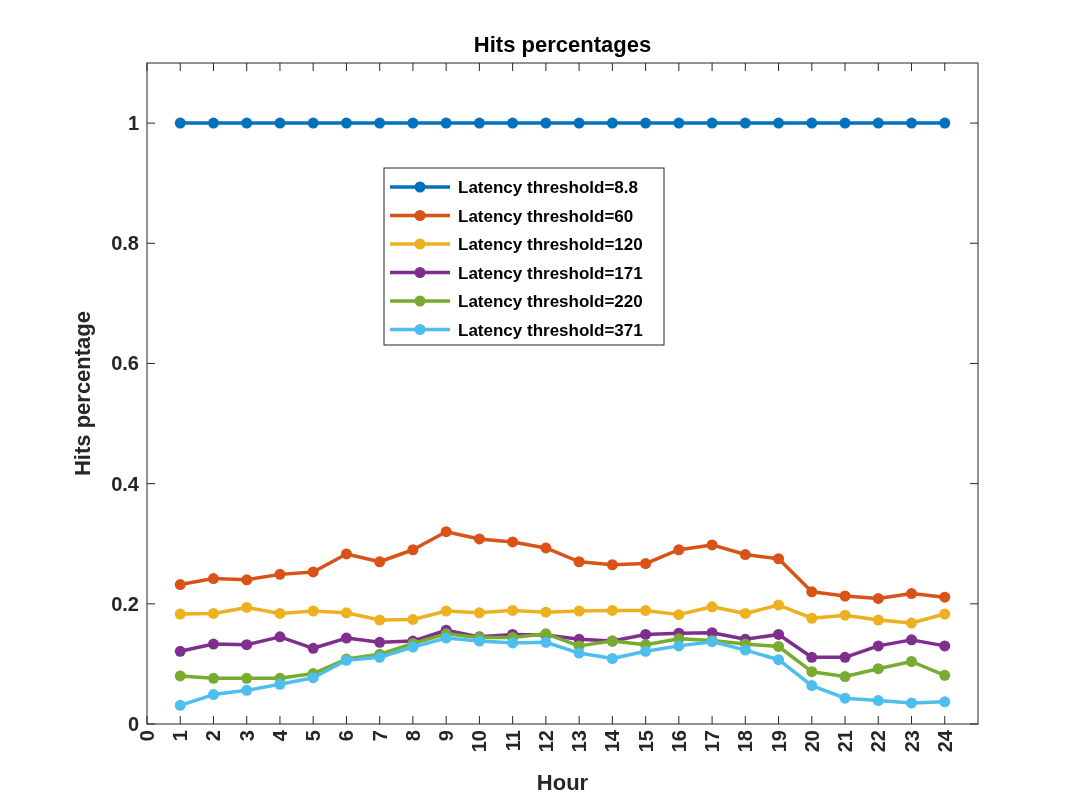  Describe the element at coordinates (412, 736) in the screenshot. I see `x-tick-label: 8` at that location.